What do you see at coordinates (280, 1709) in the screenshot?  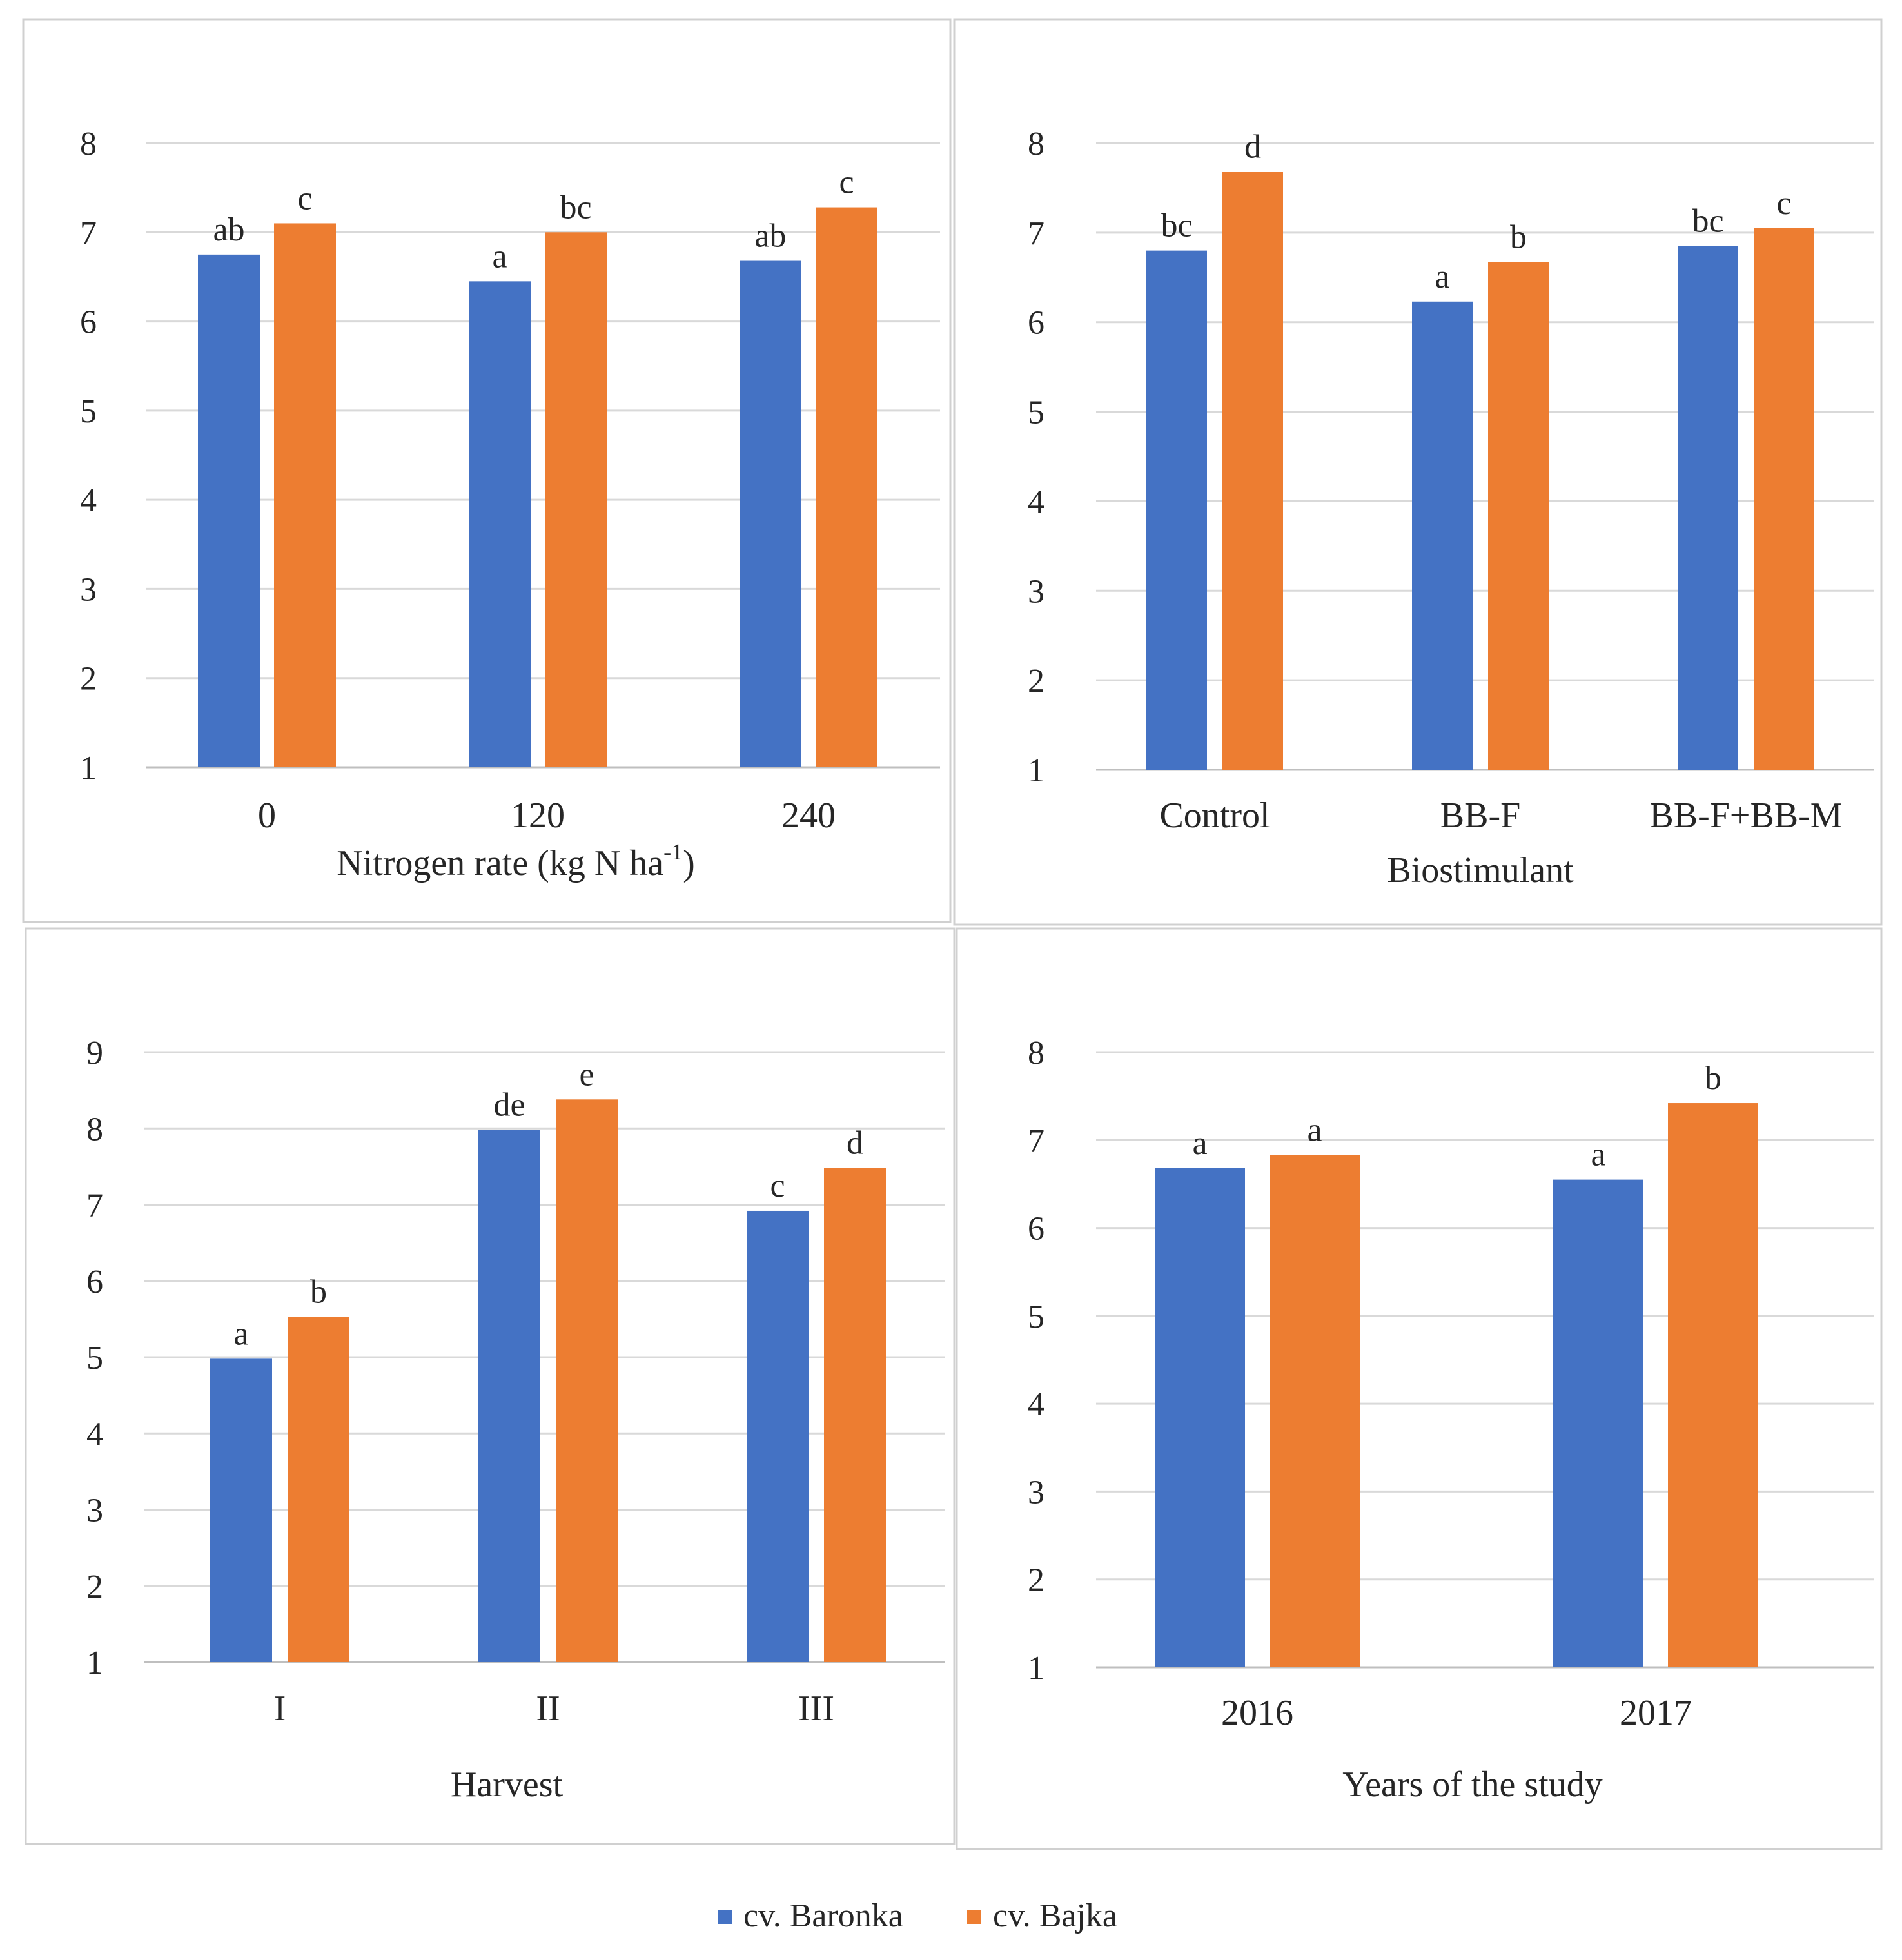 I see `x-tick-label: I` at bounding box center [280, 1709].